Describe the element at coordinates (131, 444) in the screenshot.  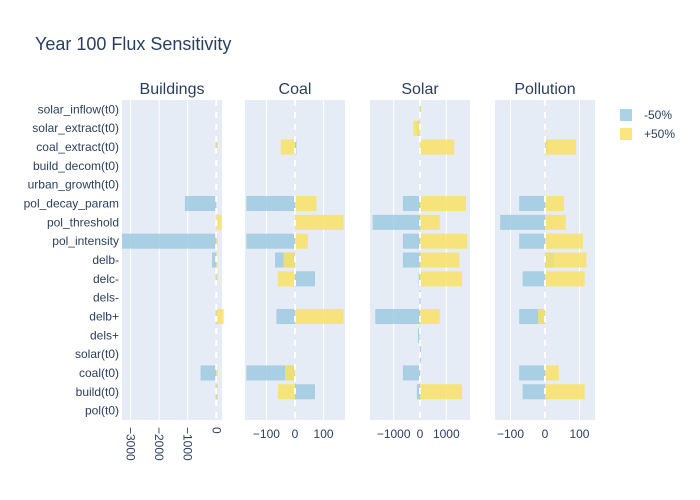
I see `tick-label-buildings-3000: −3000` at that location.